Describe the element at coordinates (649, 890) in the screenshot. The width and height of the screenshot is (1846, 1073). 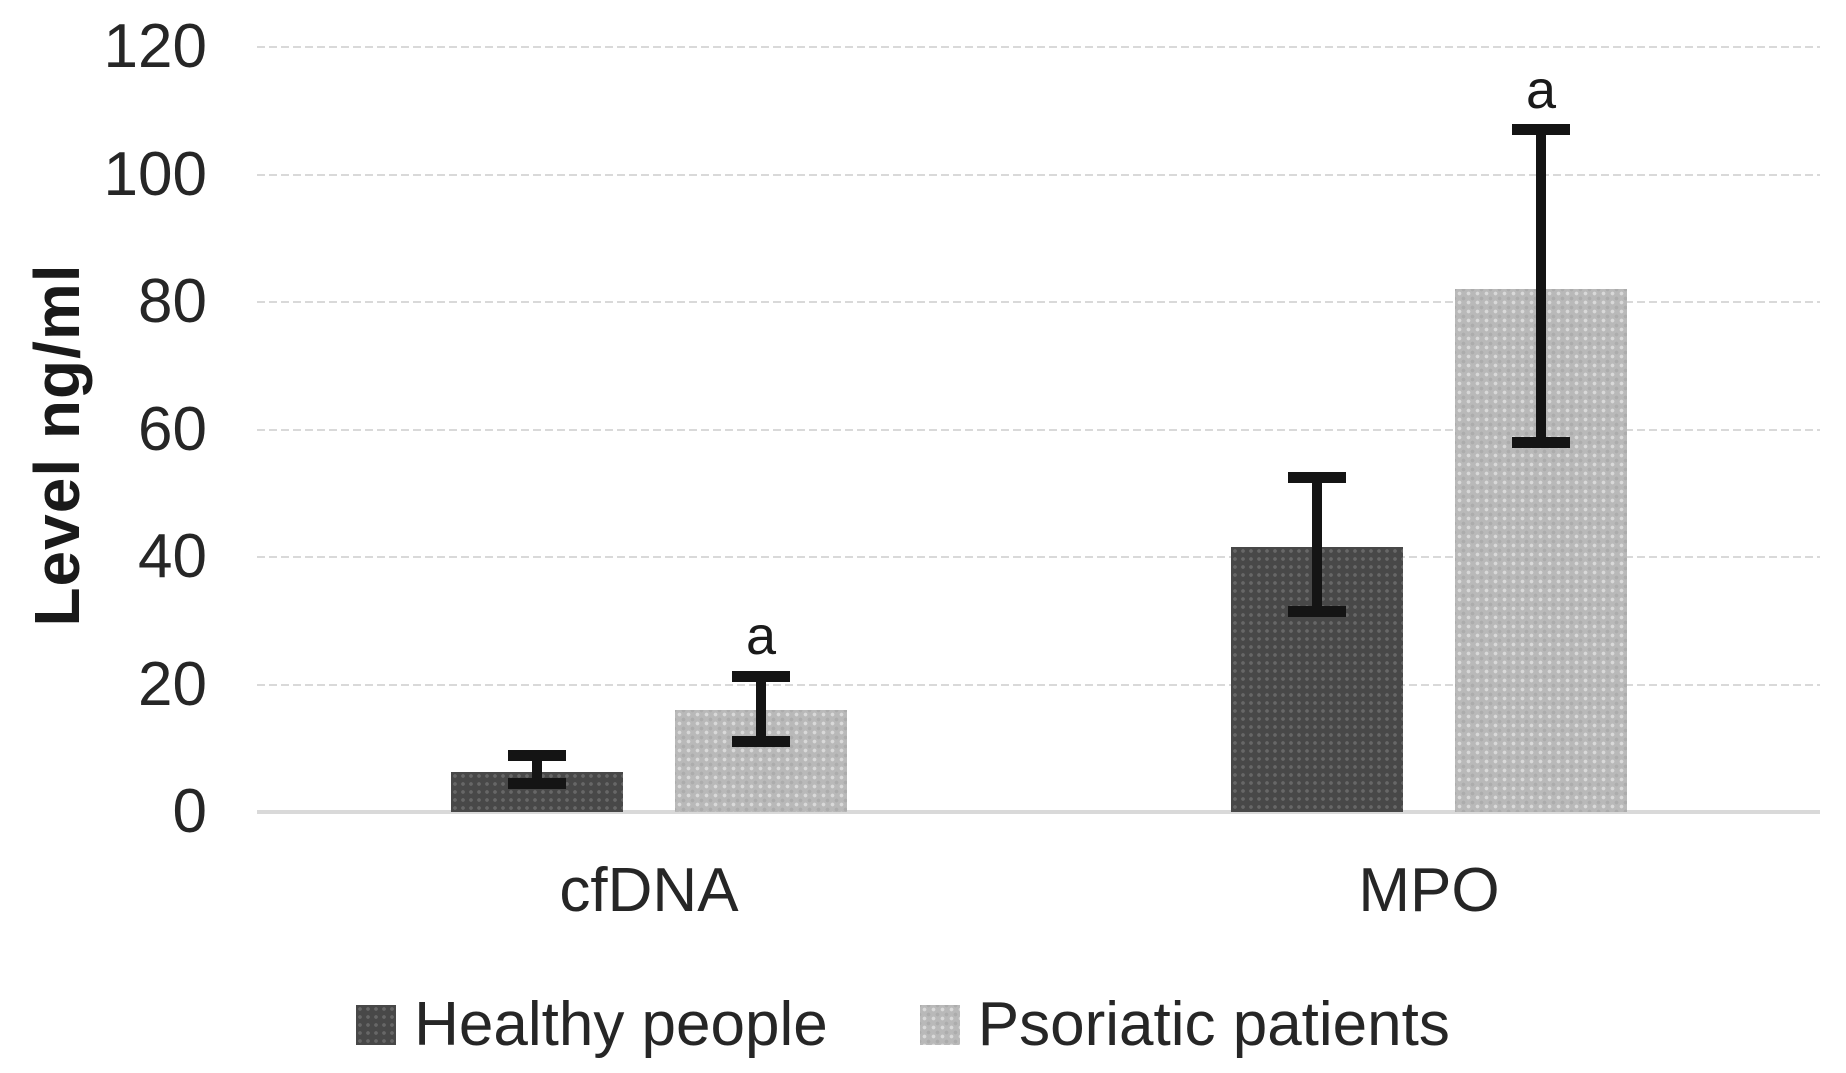
I see `x-category-label-cfdna: cfDNA` at that location.